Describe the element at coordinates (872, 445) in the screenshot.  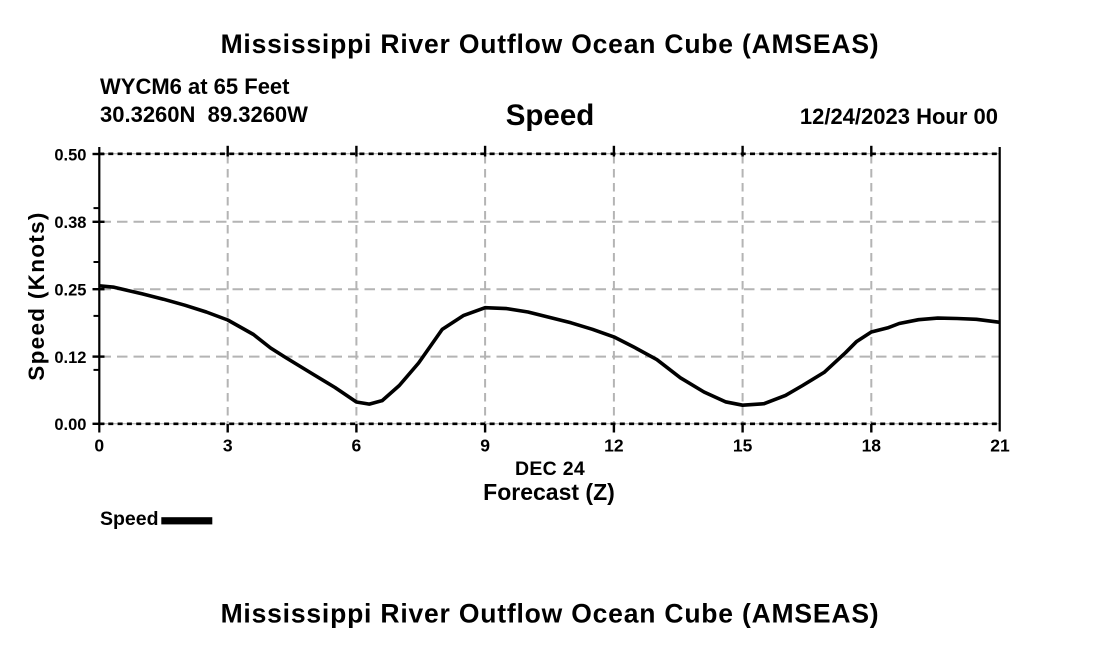
I see `svg-text: 18` at that location.